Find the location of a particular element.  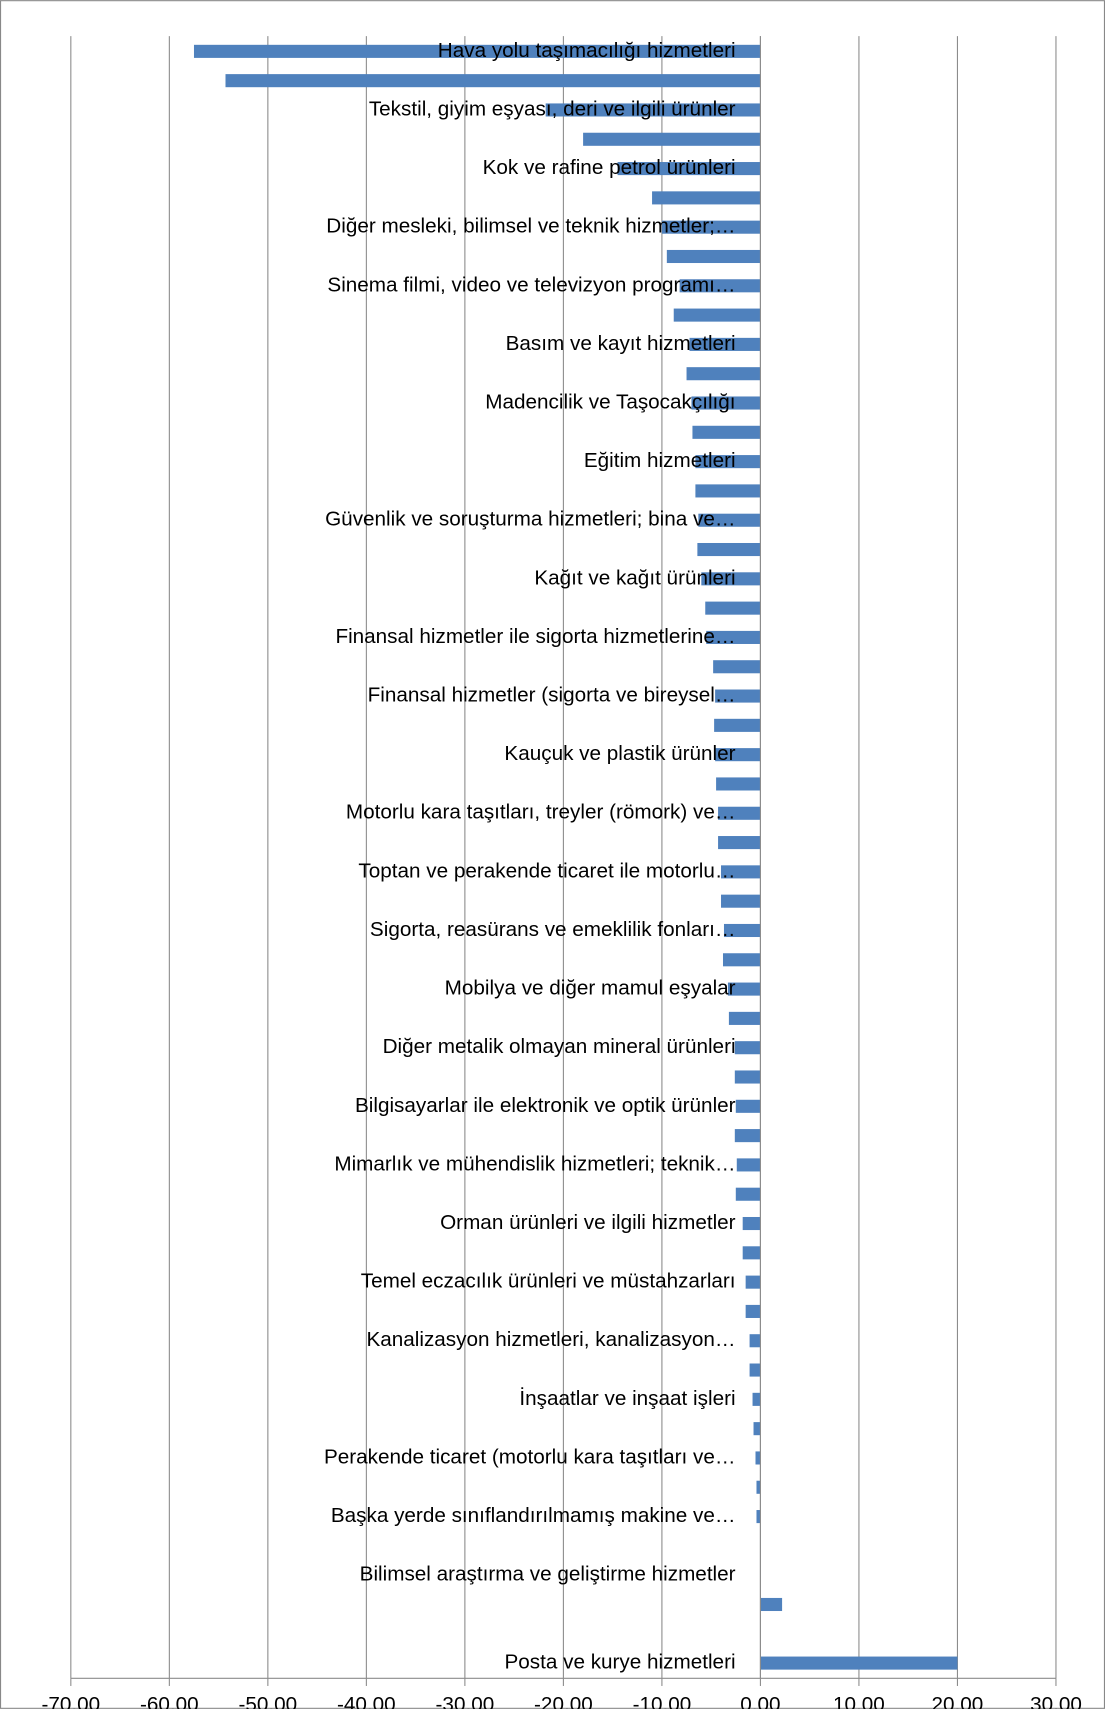

x-tick-label: 0,00 is located at coordinates (760, 1701).